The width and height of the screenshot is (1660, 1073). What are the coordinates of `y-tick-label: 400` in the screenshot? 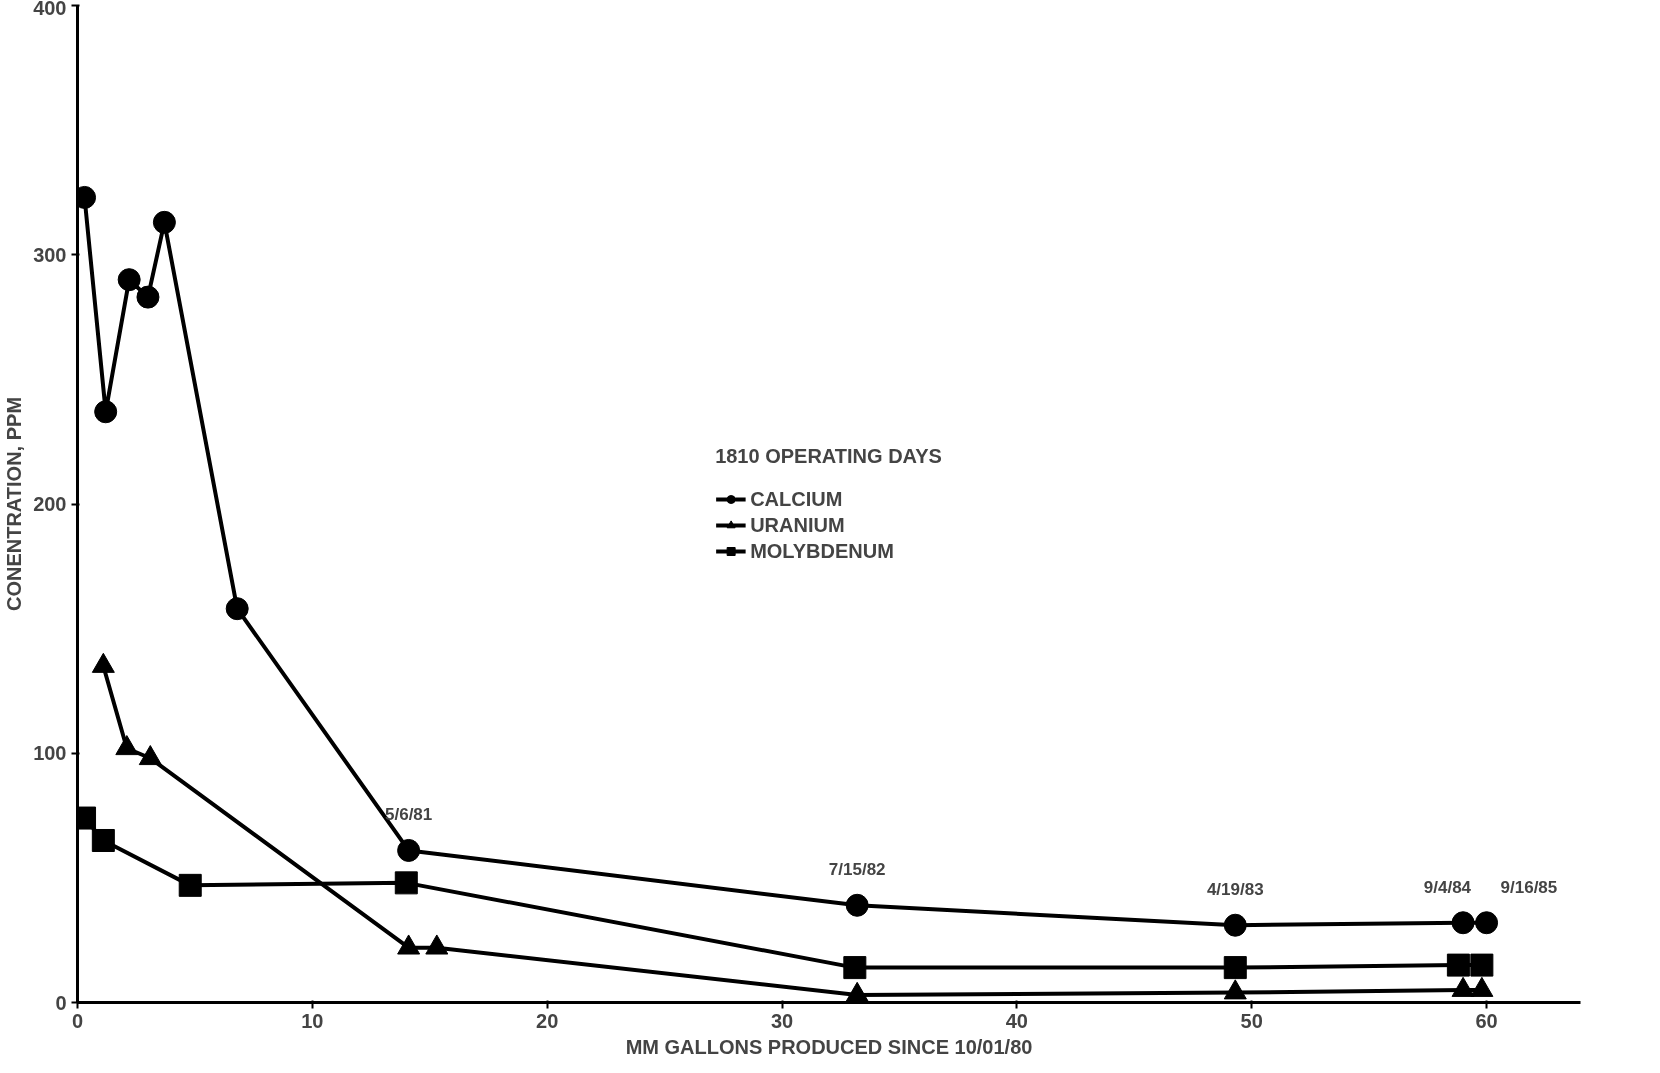 It's located at (50, 9).